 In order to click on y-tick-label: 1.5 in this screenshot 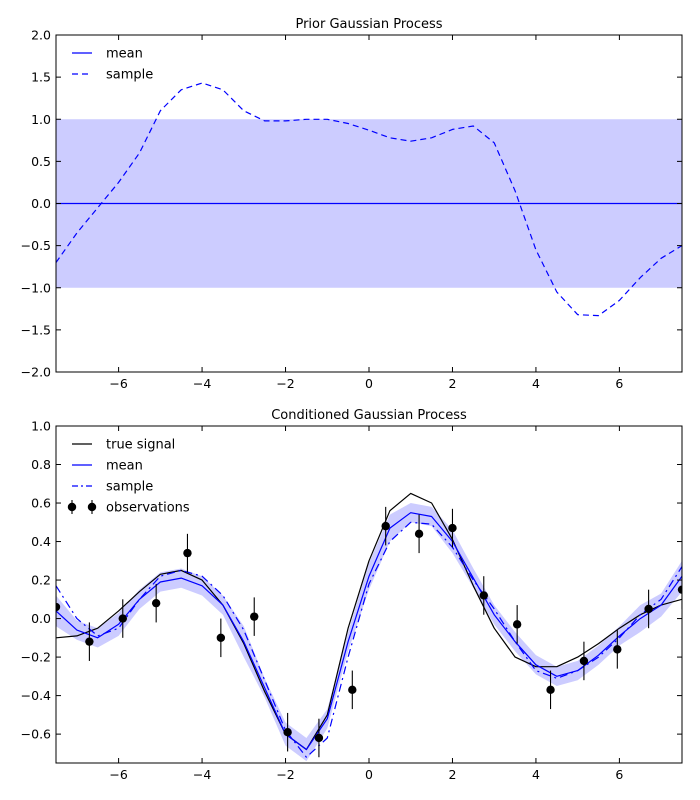, I will do `click(41, 77)`.